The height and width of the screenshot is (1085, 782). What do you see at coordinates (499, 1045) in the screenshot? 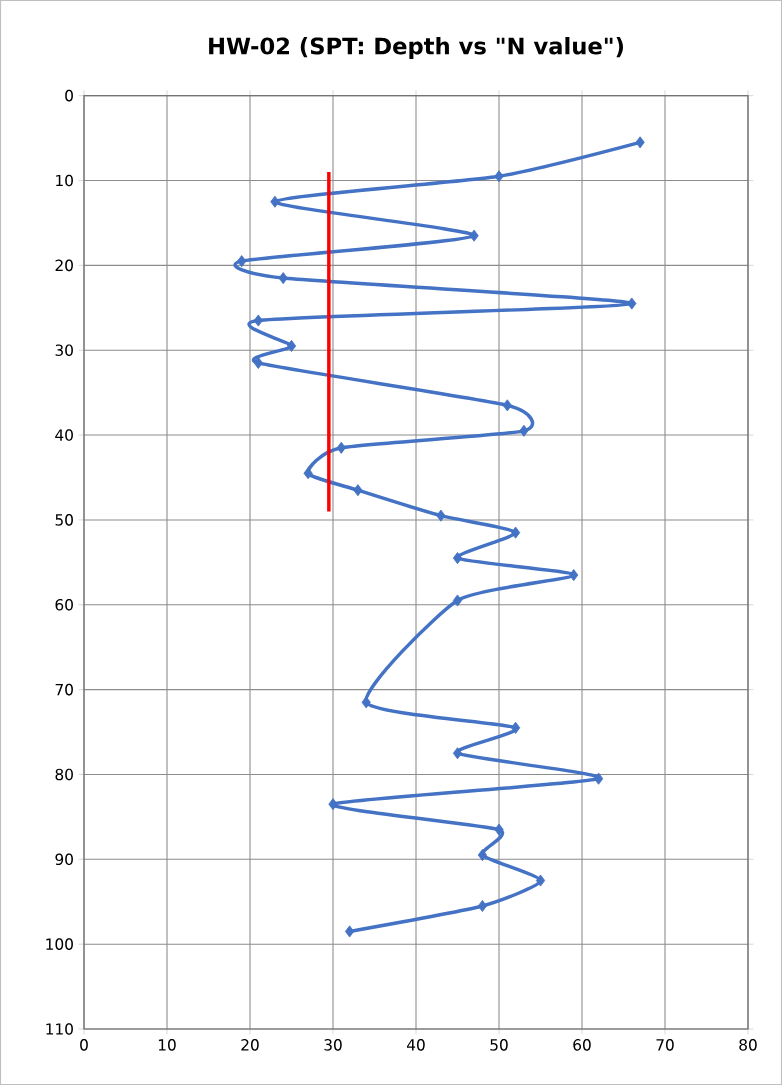
I see `x-tick-label: 50` at bounding box center [499, 1045].